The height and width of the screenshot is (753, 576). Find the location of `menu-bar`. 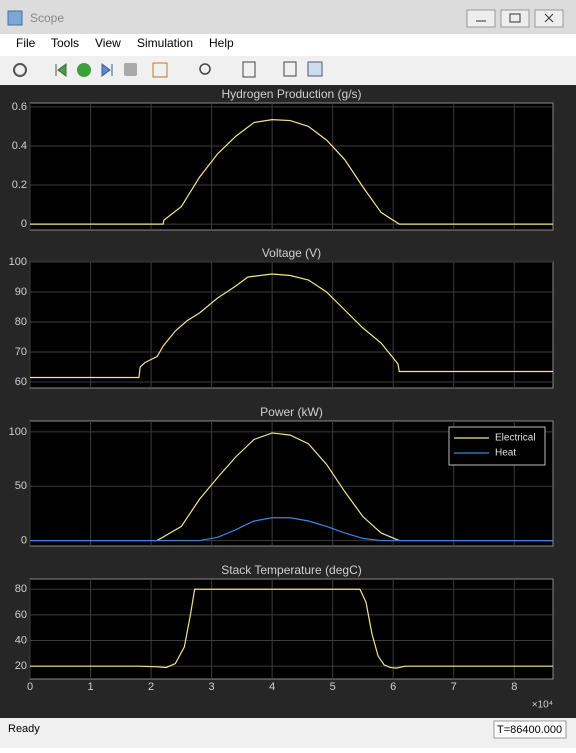

menu-bar is located at coordinates (288, 45).